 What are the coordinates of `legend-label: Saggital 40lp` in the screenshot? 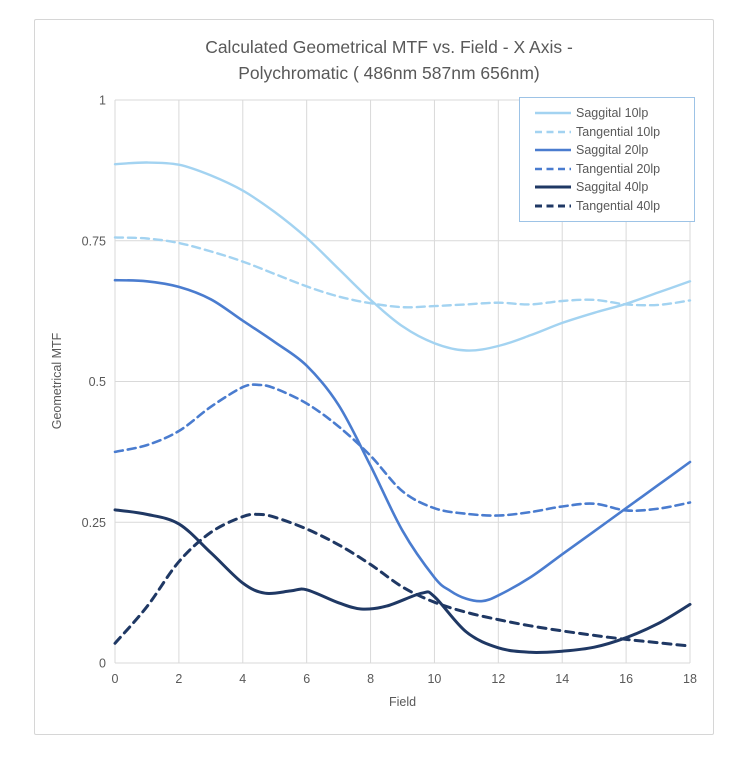 It's located at (612, 187).